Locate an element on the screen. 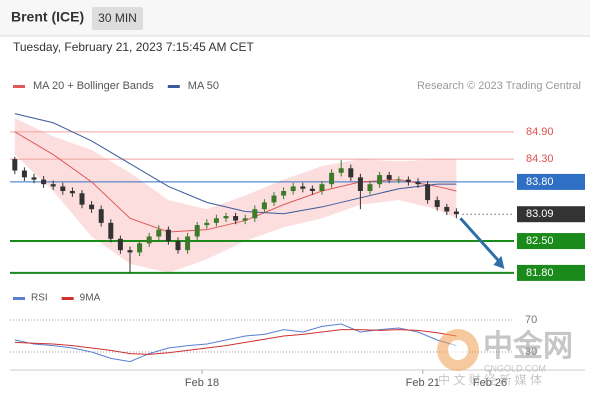  target-arrow is located at coordinates (481, 241).